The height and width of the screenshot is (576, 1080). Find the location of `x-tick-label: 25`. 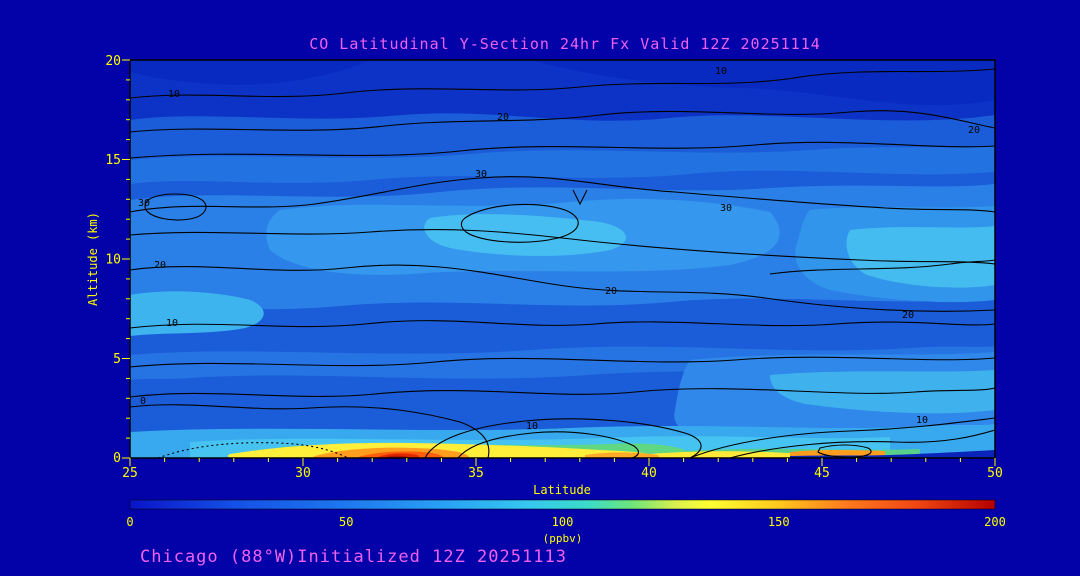

x-tick-label: 25 is located at coordinates (130, 473).